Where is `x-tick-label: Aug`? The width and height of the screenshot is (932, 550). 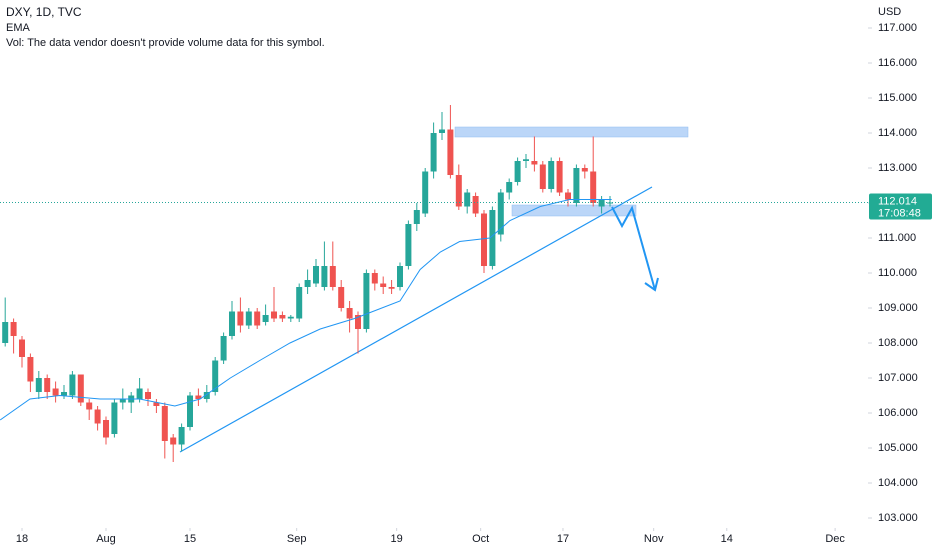
x-tick-label: Aug is located at coordinates (106, 539).